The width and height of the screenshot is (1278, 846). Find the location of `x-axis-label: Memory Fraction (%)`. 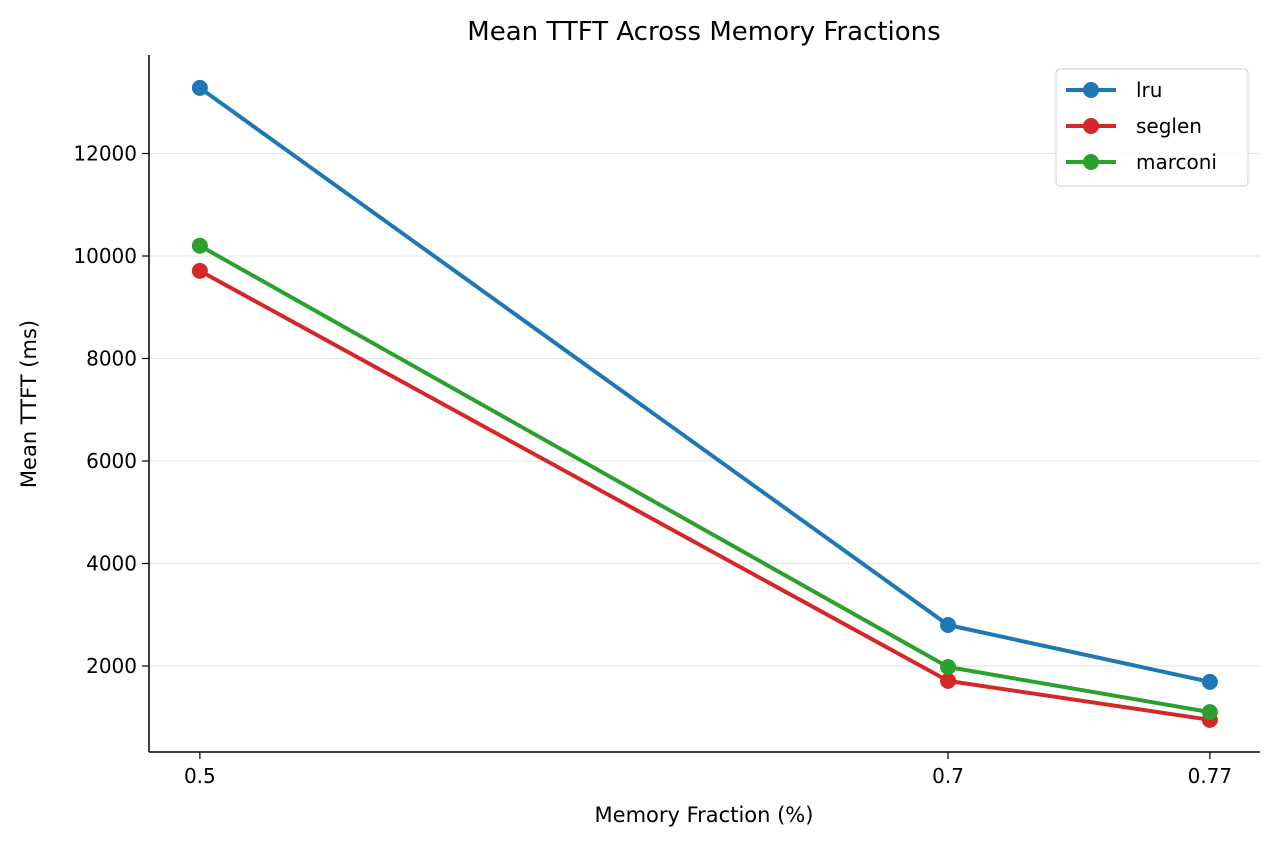

x-axis-label: Memory Fraction (%) is located at coordinates (704, 815).